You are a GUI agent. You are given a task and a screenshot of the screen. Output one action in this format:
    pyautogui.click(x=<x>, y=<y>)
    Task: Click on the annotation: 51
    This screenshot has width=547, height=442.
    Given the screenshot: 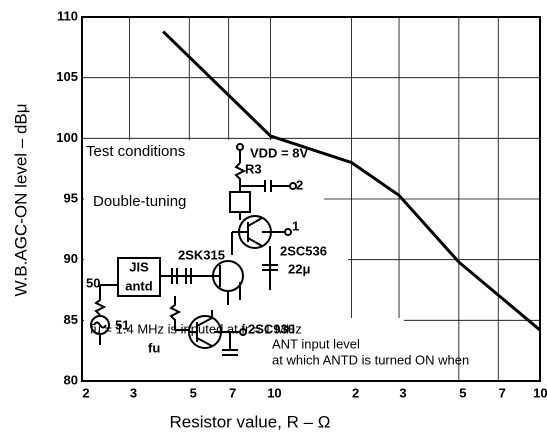 What is the action you would take?
    pyautogui.click(x=122, y=324)
    